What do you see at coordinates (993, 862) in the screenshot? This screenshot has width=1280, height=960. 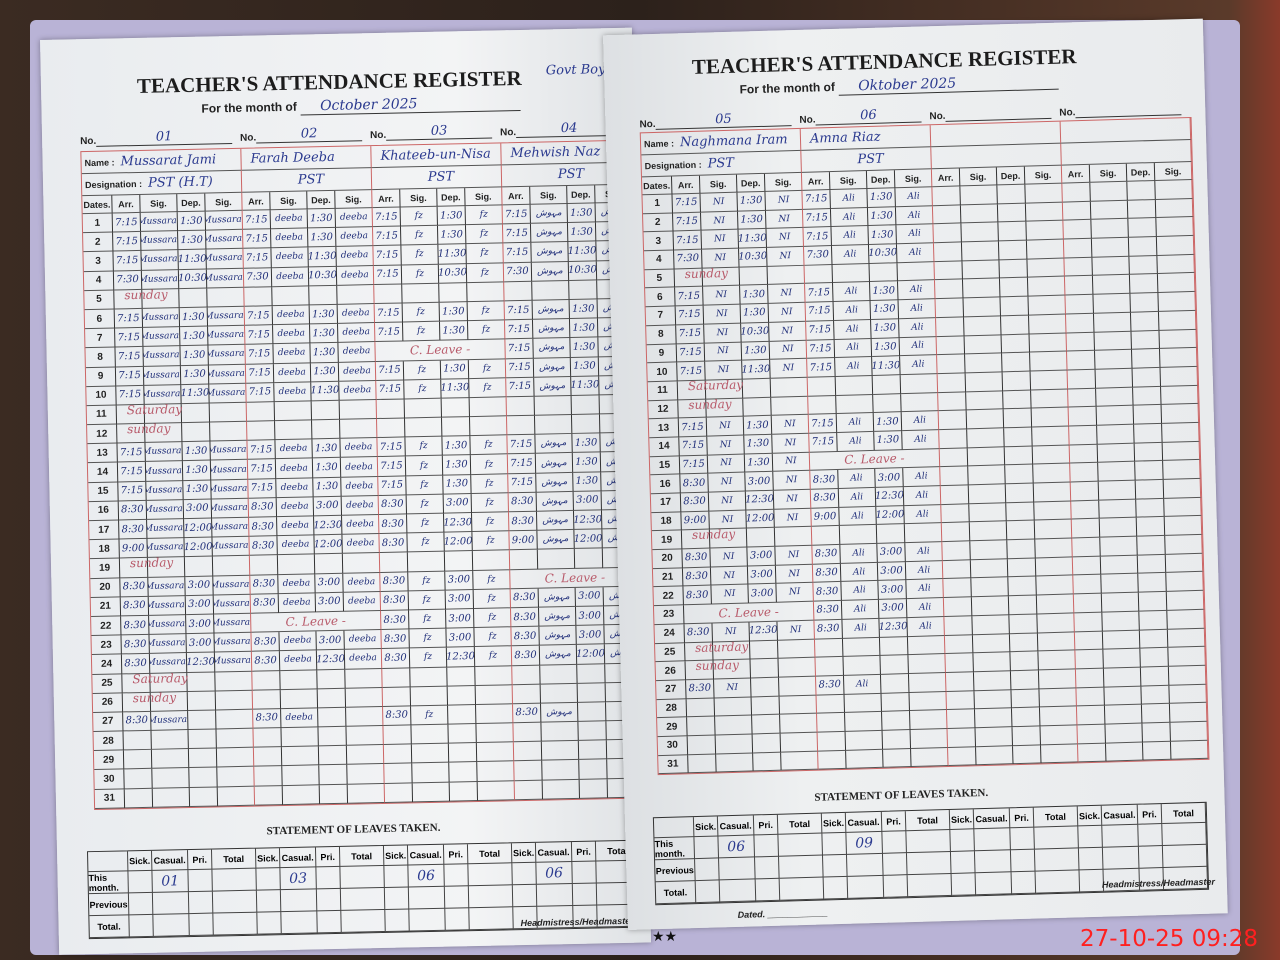 I see `leave-casual-value` at bounding box center [993, 862].